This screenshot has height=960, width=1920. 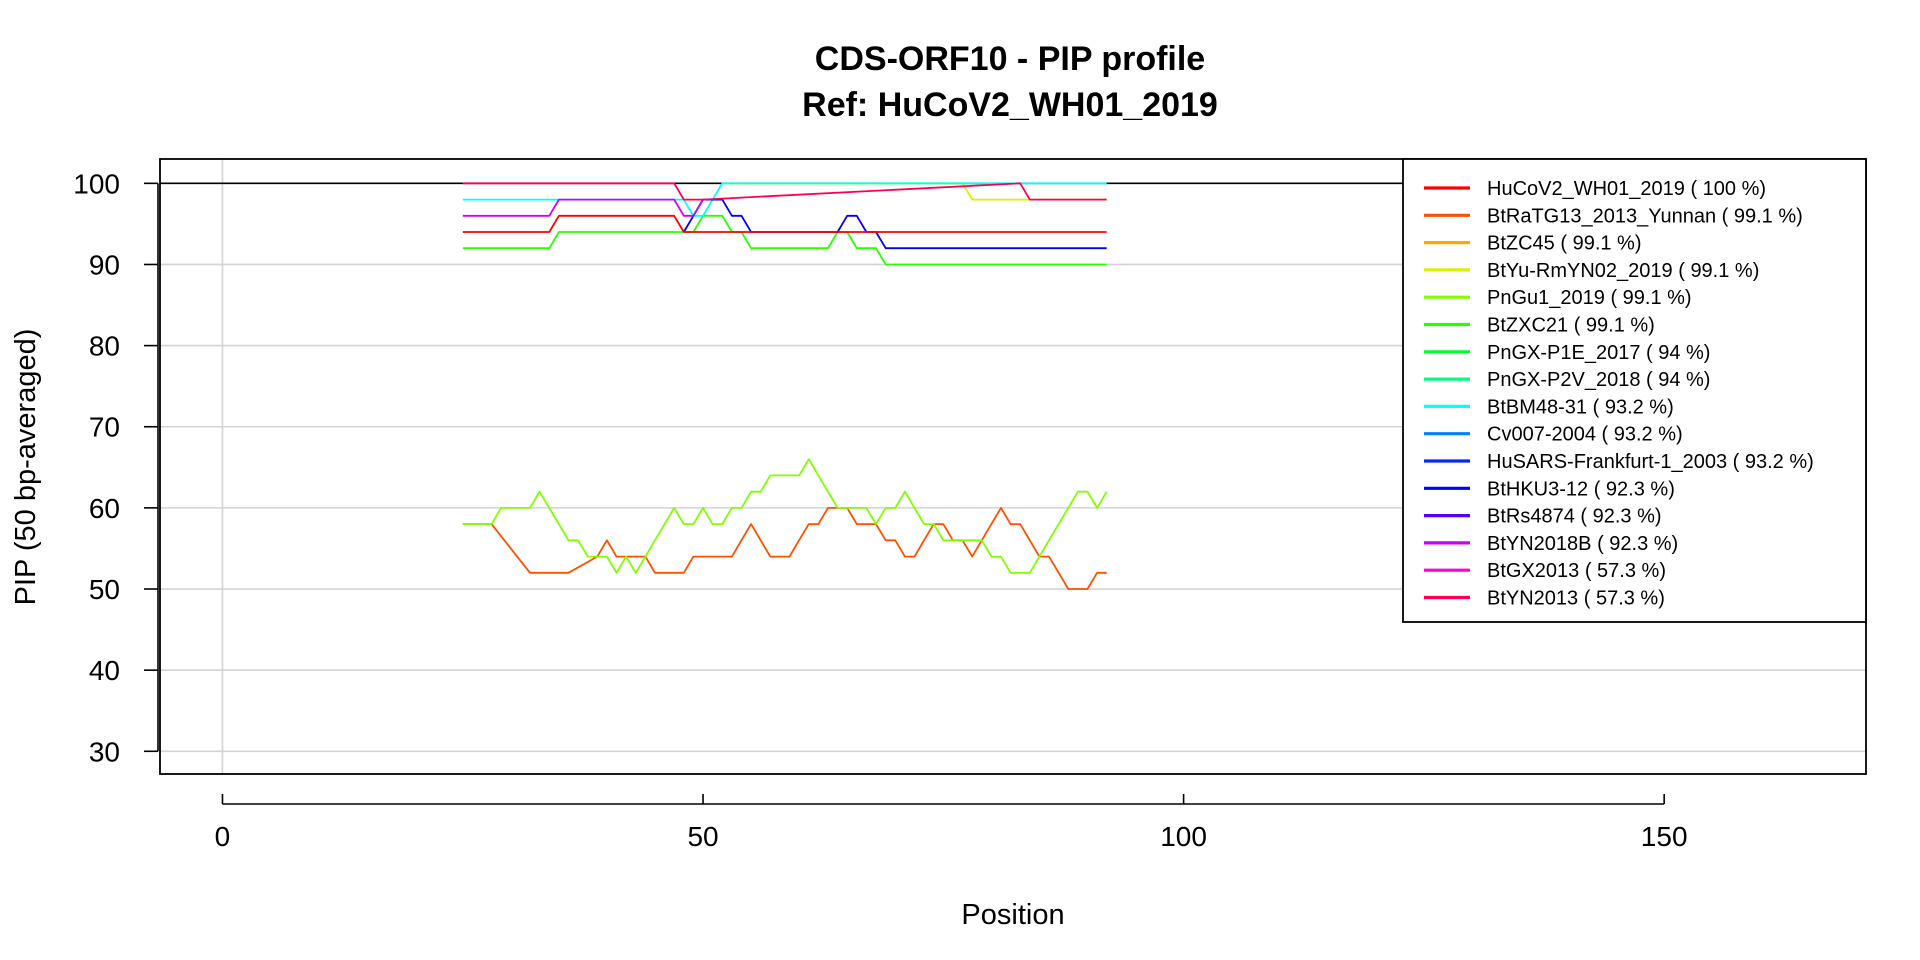 What do you see at coordinates (1576, 571) in the screenshot?
I see `legend-label-14: BtGX2013 ( 57.3 %)` at bounding box center [1576, 571].